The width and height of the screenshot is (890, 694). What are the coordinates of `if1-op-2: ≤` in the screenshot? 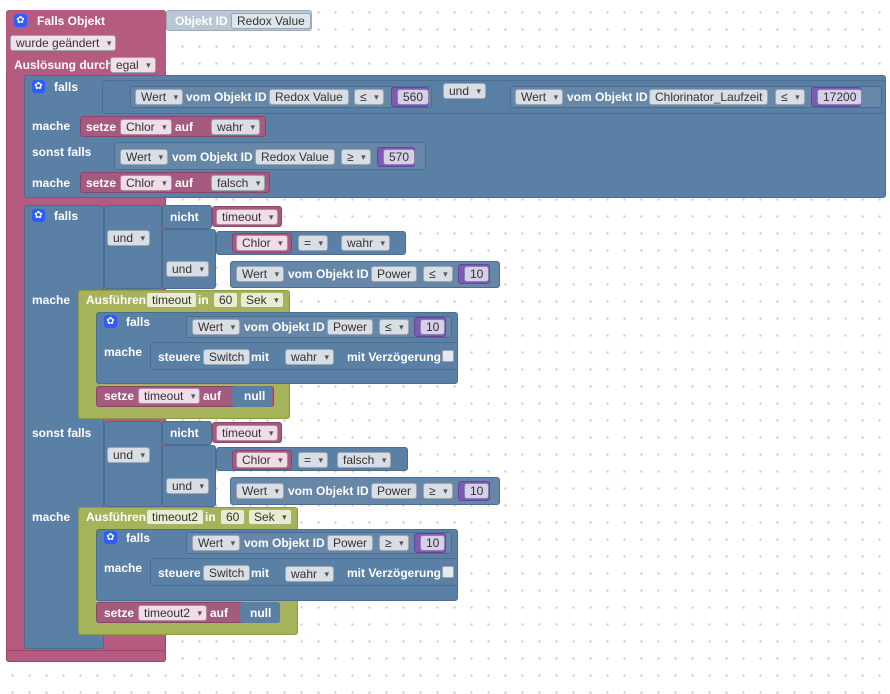 It's located at (790, 97).